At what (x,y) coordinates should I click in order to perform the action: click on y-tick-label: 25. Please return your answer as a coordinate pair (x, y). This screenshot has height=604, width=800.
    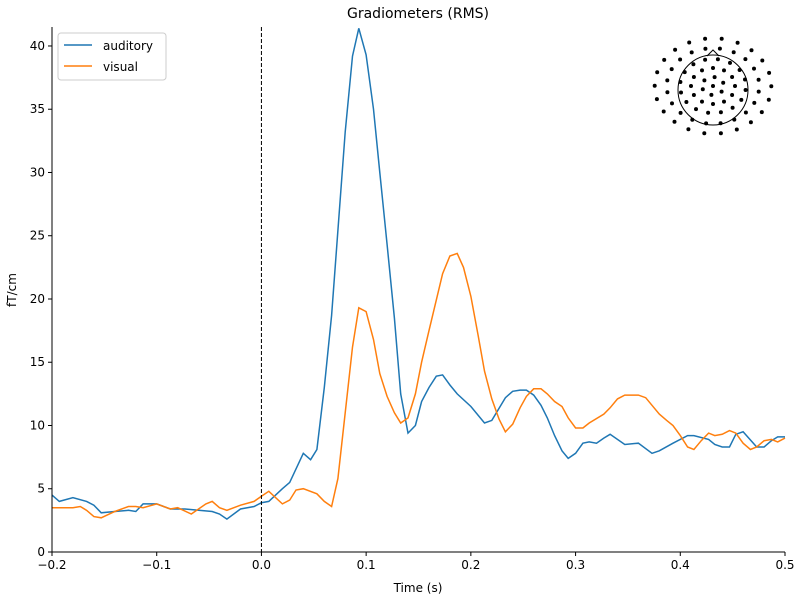
    Looking at the image, I should click on (37, 236).